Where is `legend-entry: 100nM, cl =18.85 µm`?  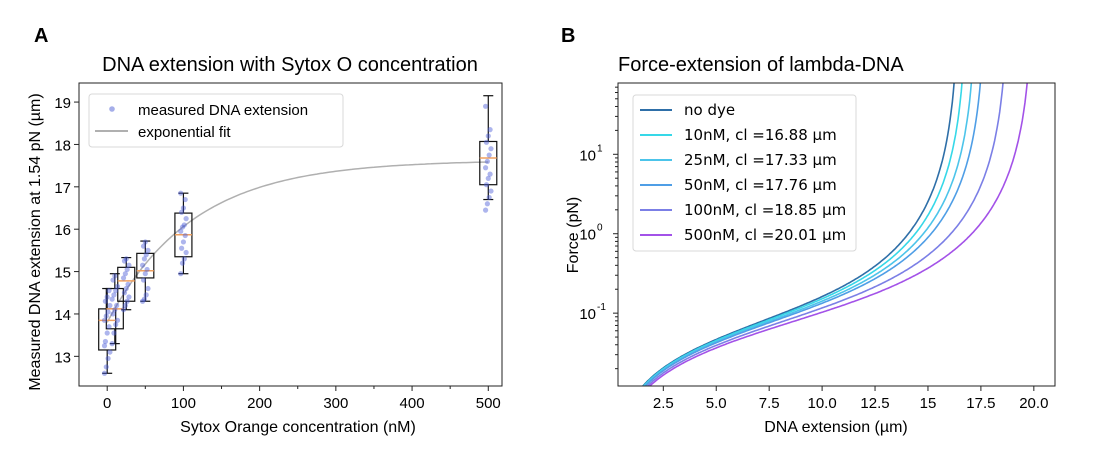
legend-entry: 100nM, cl =18.85 µm is located at coordinates (743, 210).